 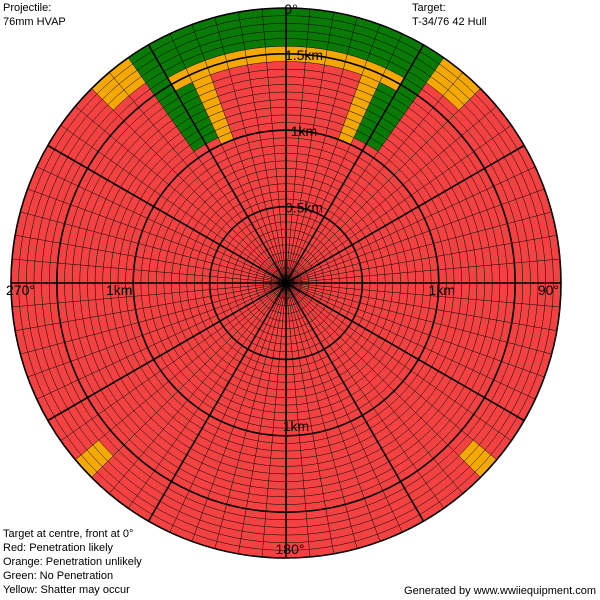 I want to click on target-label: Target:, so click(x=429, y=8).